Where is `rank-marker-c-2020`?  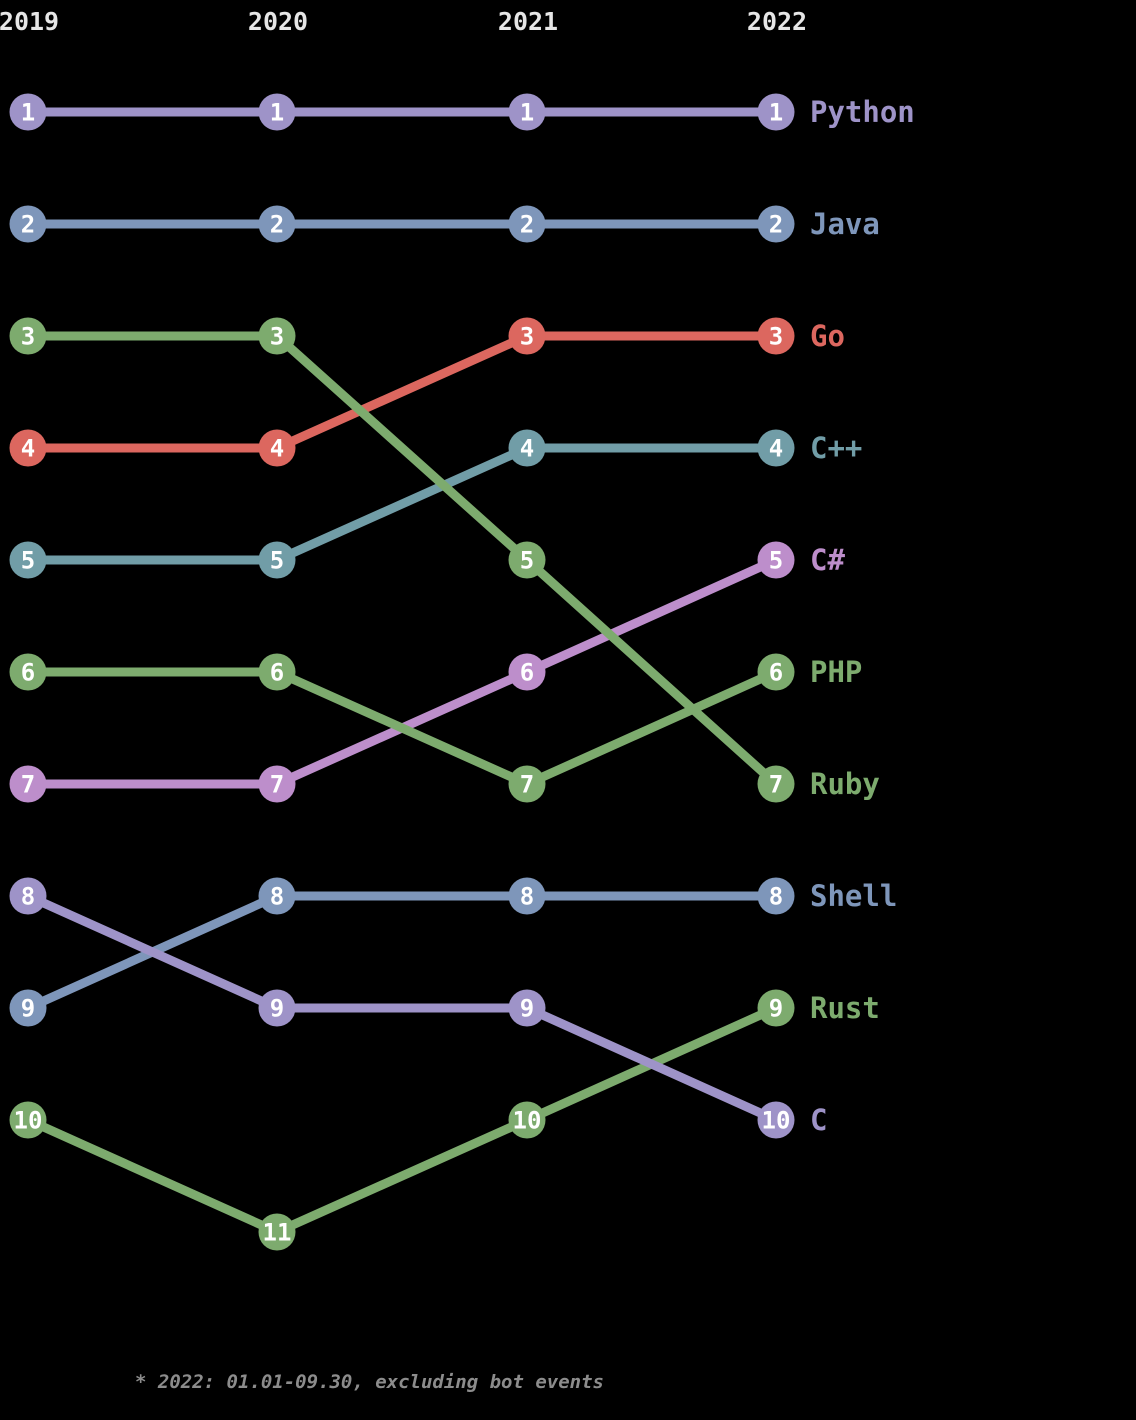
rank-marker-c-2020 is located at coordinates (277, 1008).